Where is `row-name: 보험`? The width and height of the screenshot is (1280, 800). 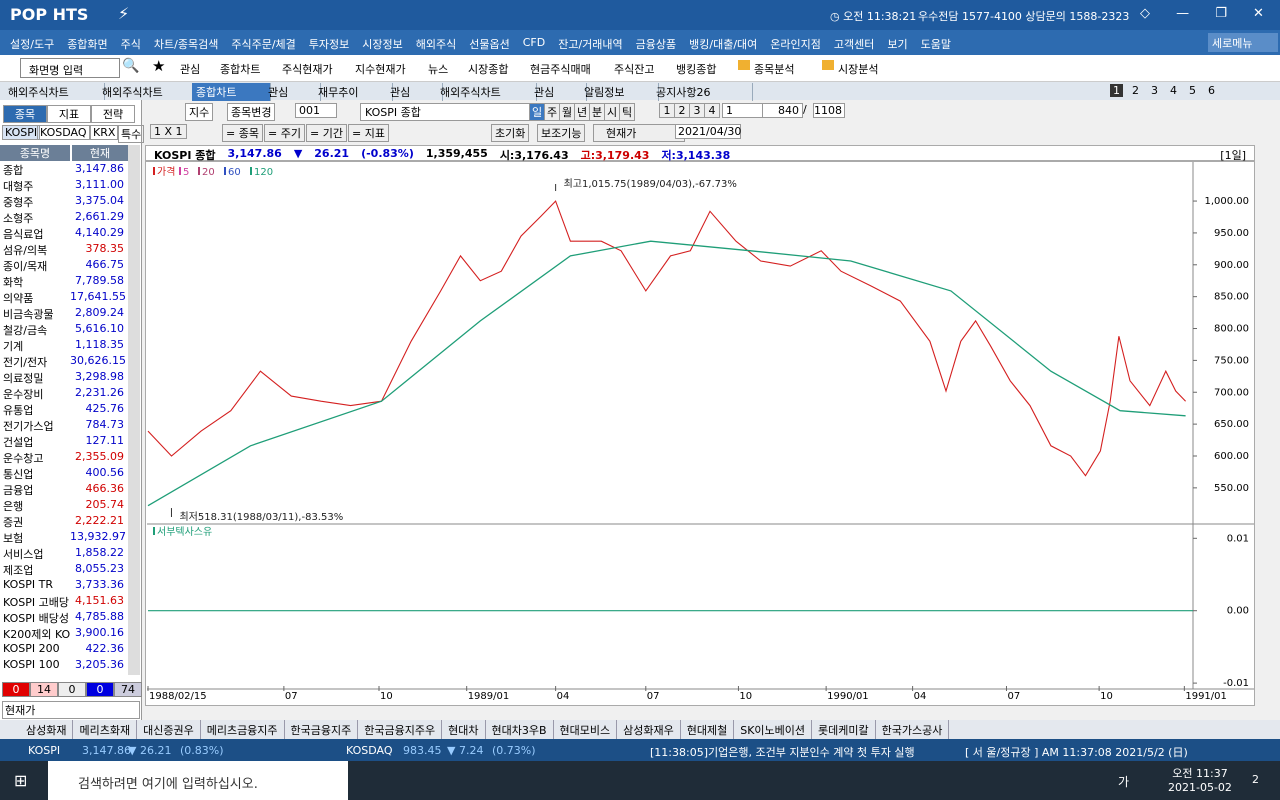 row-name: 보험 is located at coordinates (13, 538).